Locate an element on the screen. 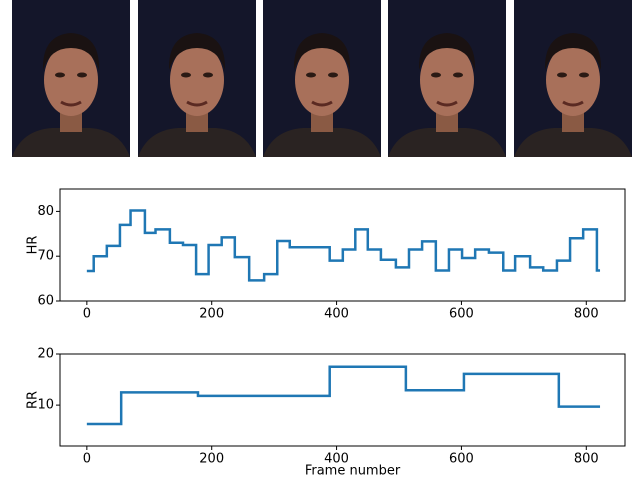 This screenshot has height=484, width=635. y-axis-label: HR is located at coordinates (33, 245).